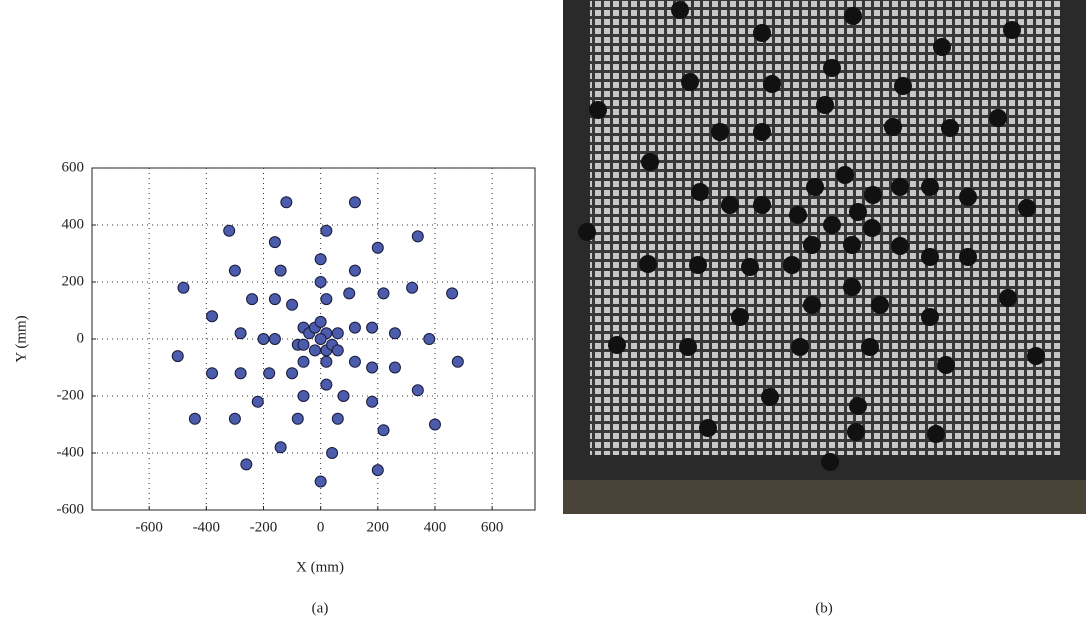 This screenshot has height=632, width=1086. Describe the element at coordinates (71, 509) in the screenshot. I see `y-tick-label: -600` at that location.